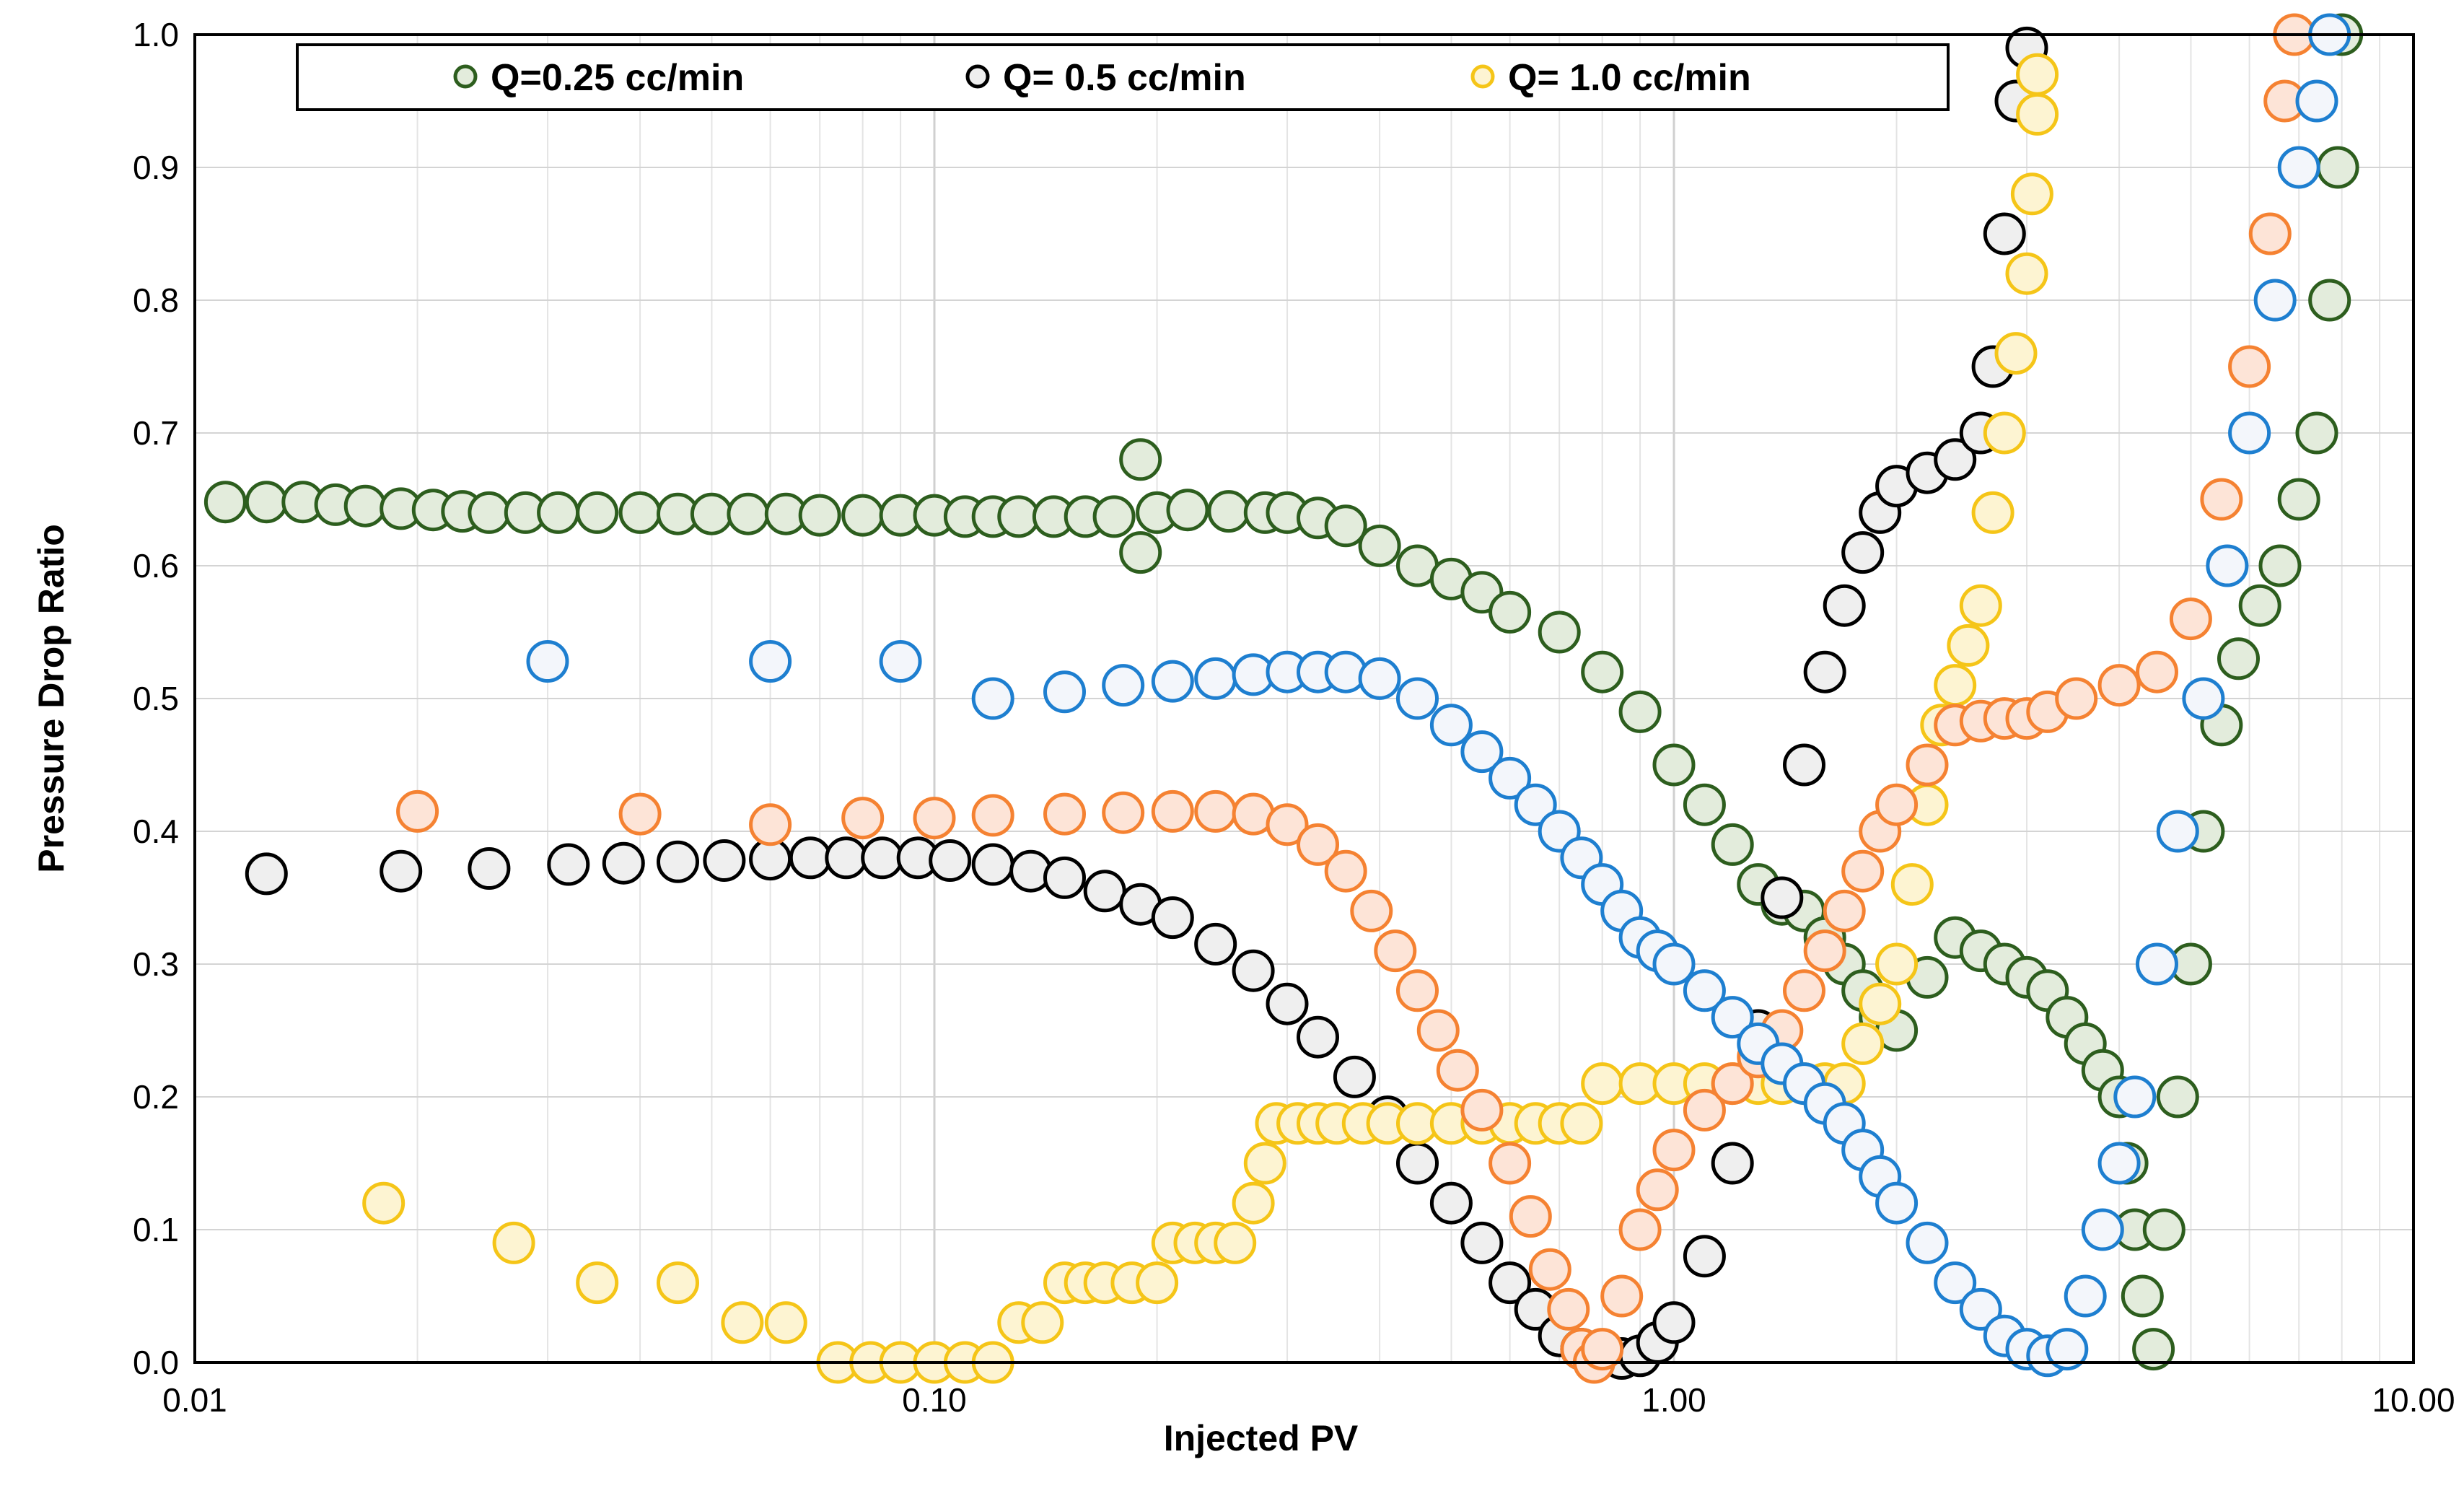  What do you see at coordinates (617, 78) in the screenshot?
I see `legend-label-q025: Q=0.25 cc/min` at bounding box center [617, 78].